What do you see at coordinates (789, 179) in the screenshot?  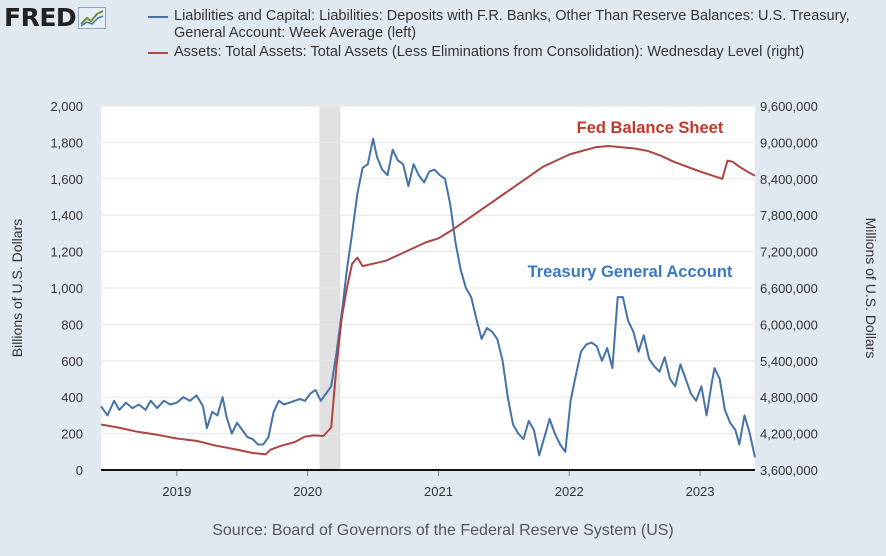 I see `y-right-tick-label: 8,400,000` at bounding box center [789, 179].